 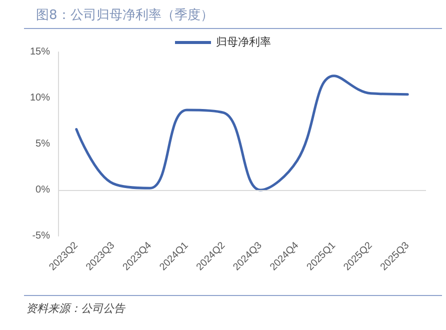 I want to click on y-tick-label: -5%, so click(x=41, y=236).